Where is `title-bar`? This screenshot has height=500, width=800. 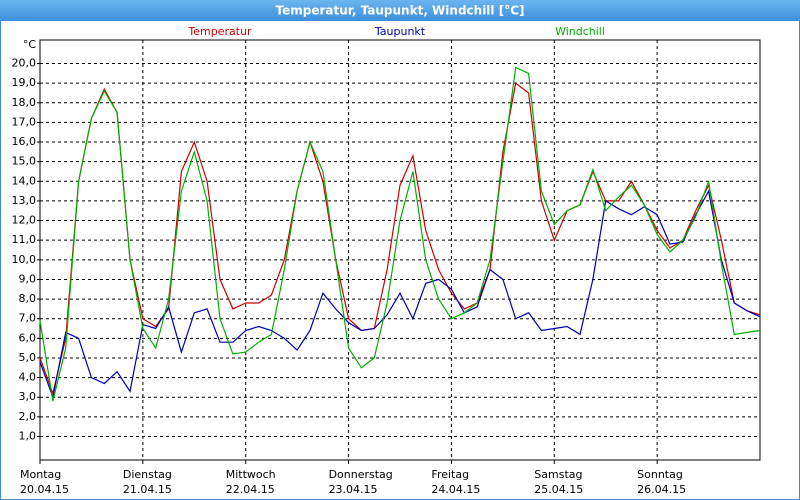 title-bar is located at coordinates (400, 10).